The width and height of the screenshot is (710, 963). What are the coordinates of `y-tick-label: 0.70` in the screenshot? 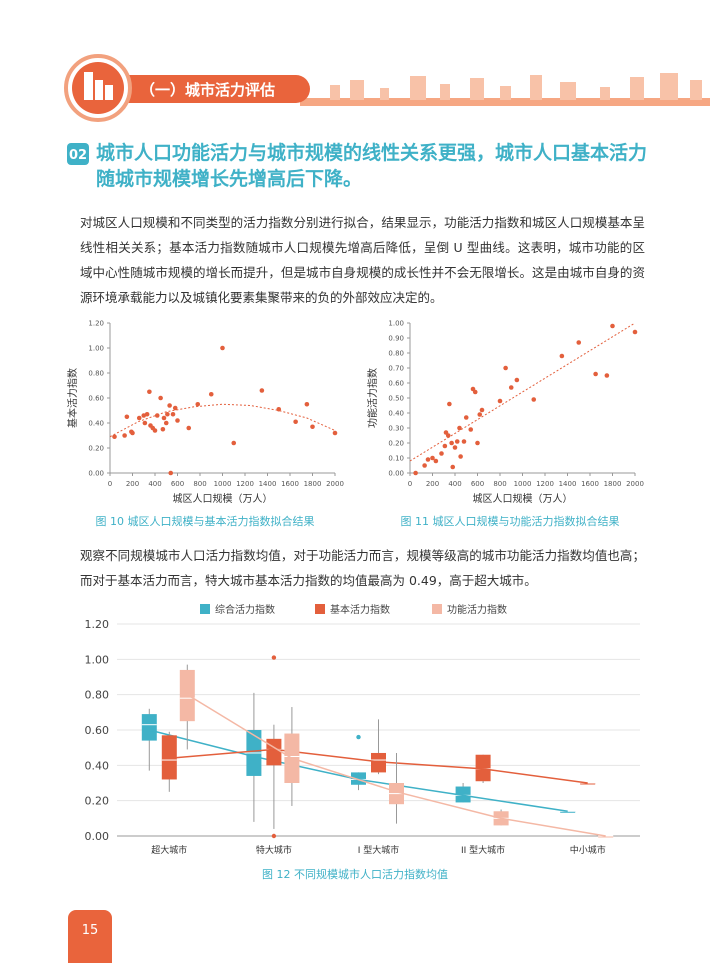 It's located at (396, 369).